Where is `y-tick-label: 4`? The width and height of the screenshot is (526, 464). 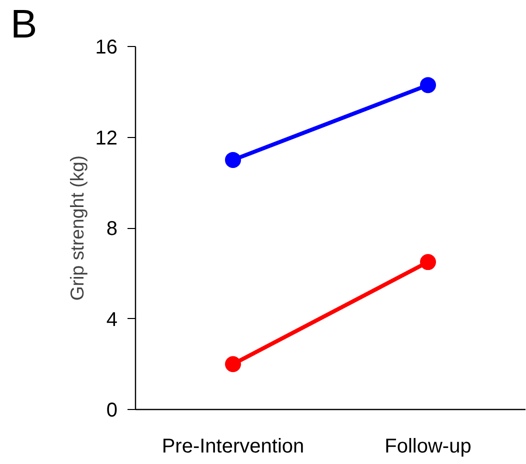 y-tick-label: 4 is located at coordinates (112, 319).